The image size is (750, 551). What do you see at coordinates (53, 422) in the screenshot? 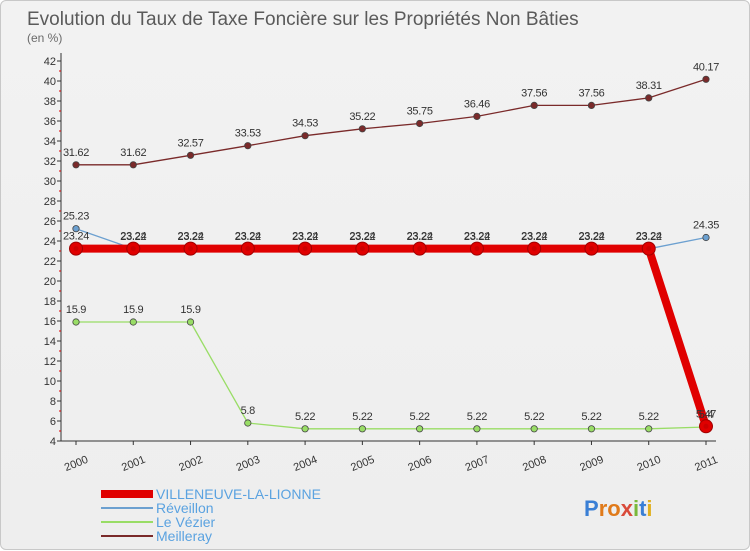
I see `y-tick-label: 6` at bounding box center [53, 422].